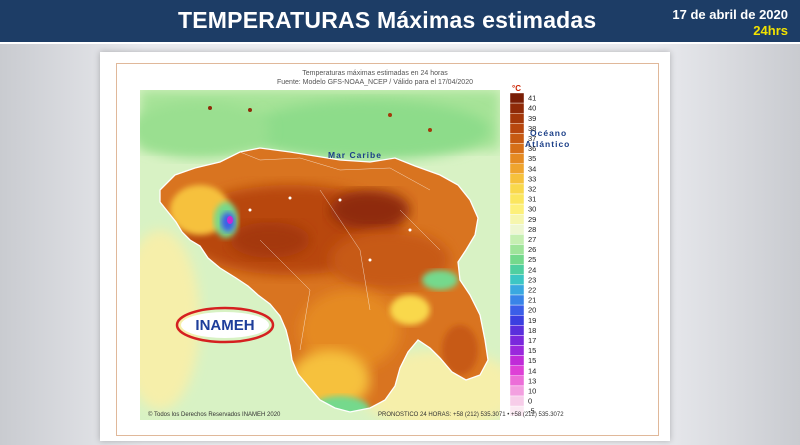  I want to click on sea-area-west, so click(205, 130).